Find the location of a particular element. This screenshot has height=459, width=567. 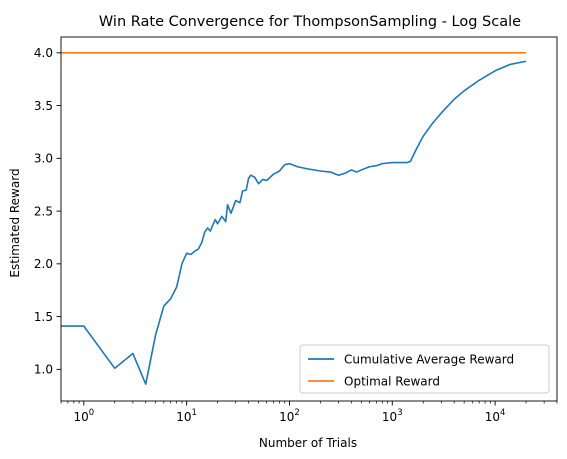

legend-box is located at coordinates (424, 369).